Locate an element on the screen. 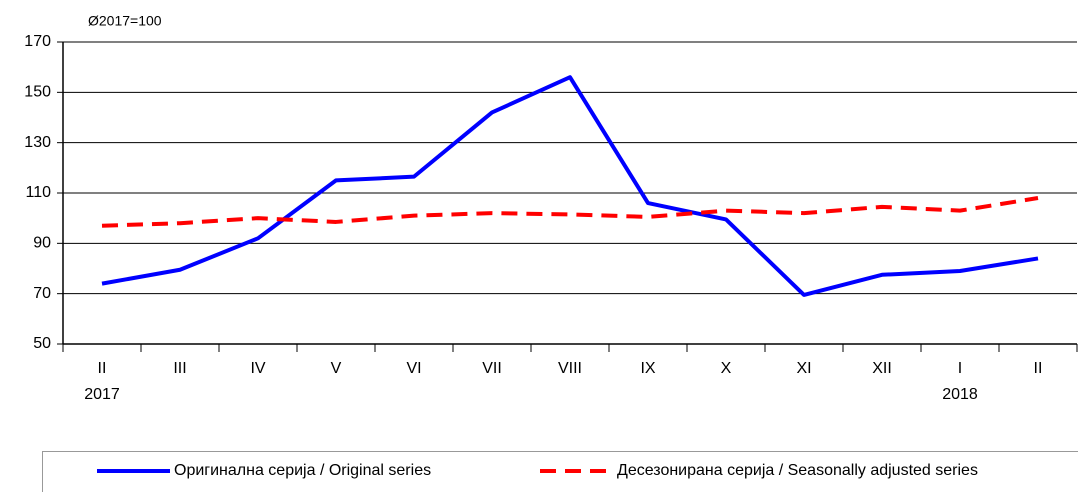 The image size is (1078, 492). y-tick-label: 70 is located at coordinates (42, 293).